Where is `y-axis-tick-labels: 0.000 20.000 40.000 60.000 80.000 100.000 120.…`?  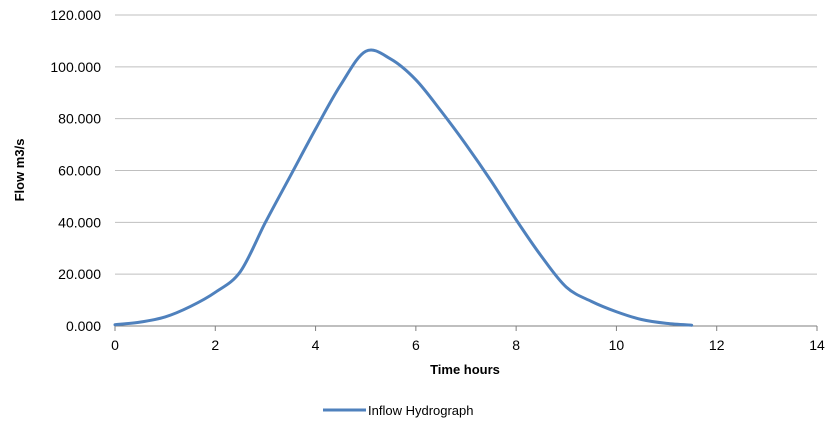
y-axis-tick-labels: 0.000 20.000 40.000 60.000 80.000 100.000 120.… is located at coordinates (75, 170).